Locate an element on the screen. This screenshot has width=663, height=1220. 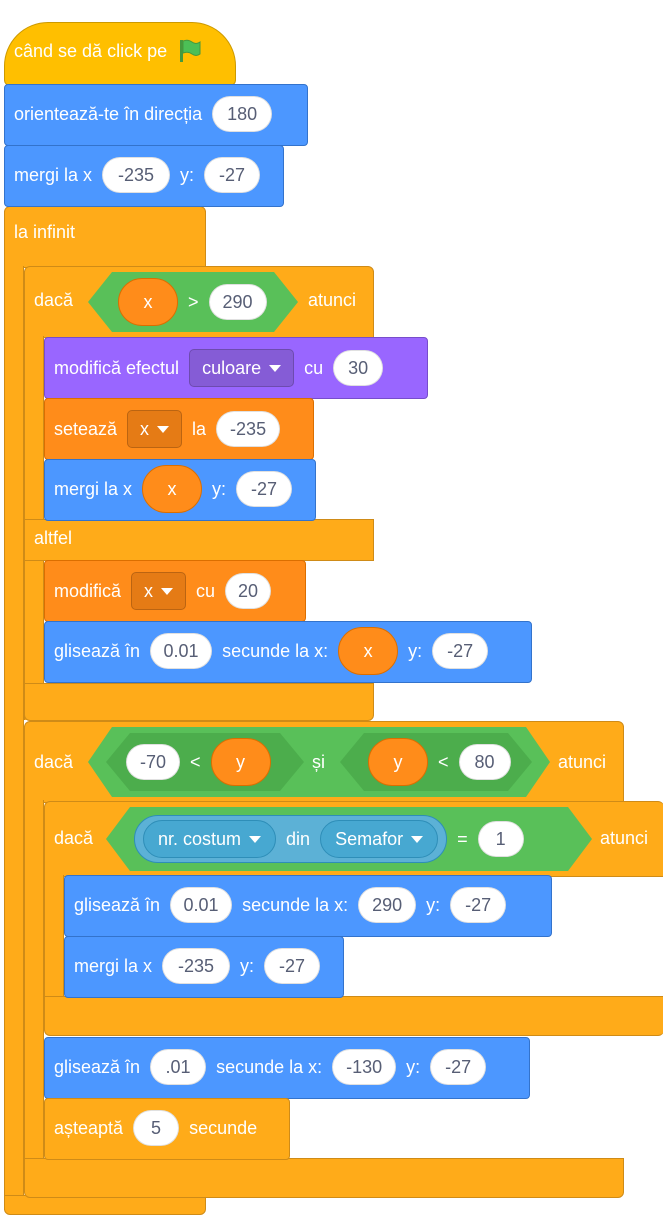
if2-label: dacă is located at coordinates (54, 762).